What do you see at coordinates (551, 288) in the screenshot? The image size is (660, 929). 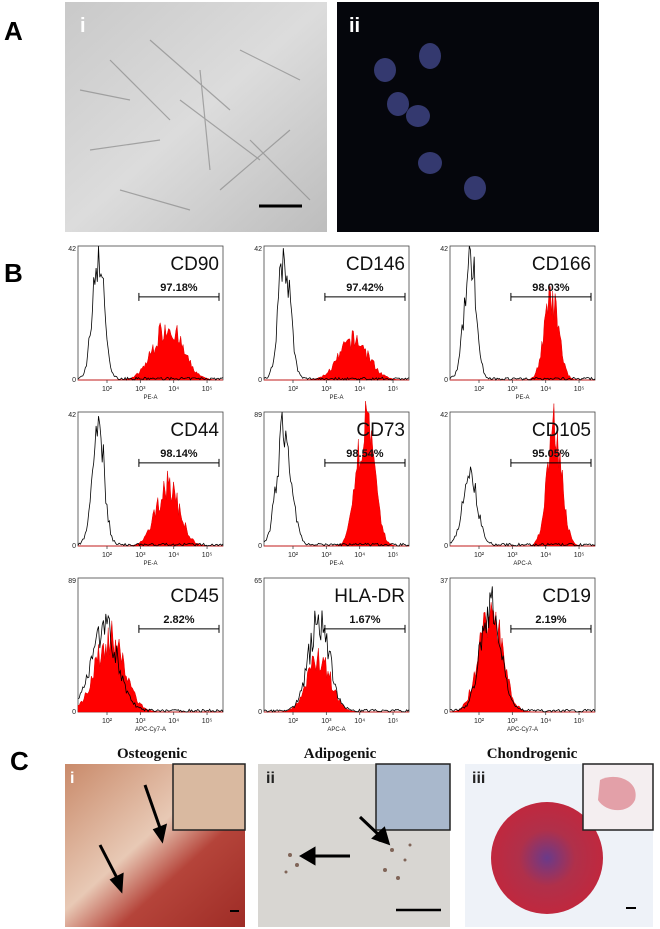 I see `gate-percent: 98.03%` at bounding box center [551, 288].